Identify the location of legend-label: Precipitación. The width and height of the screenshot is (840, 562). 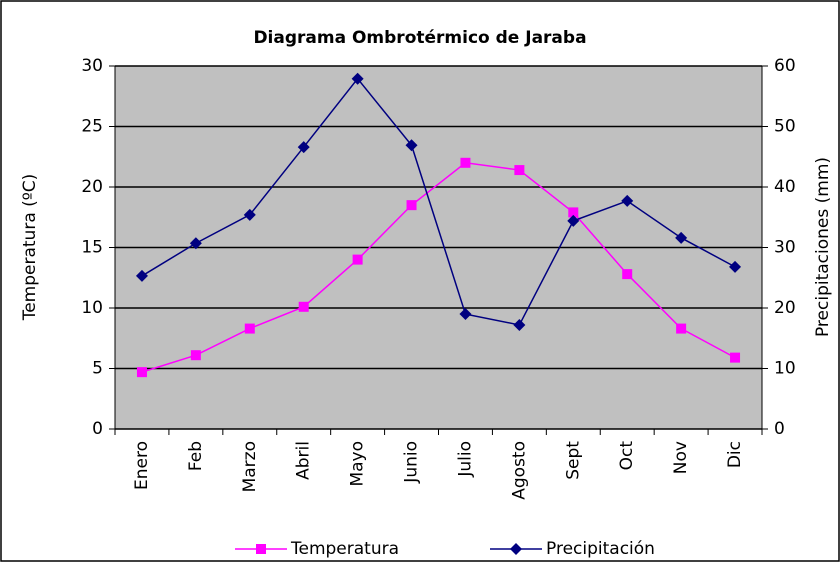
(600, 549).